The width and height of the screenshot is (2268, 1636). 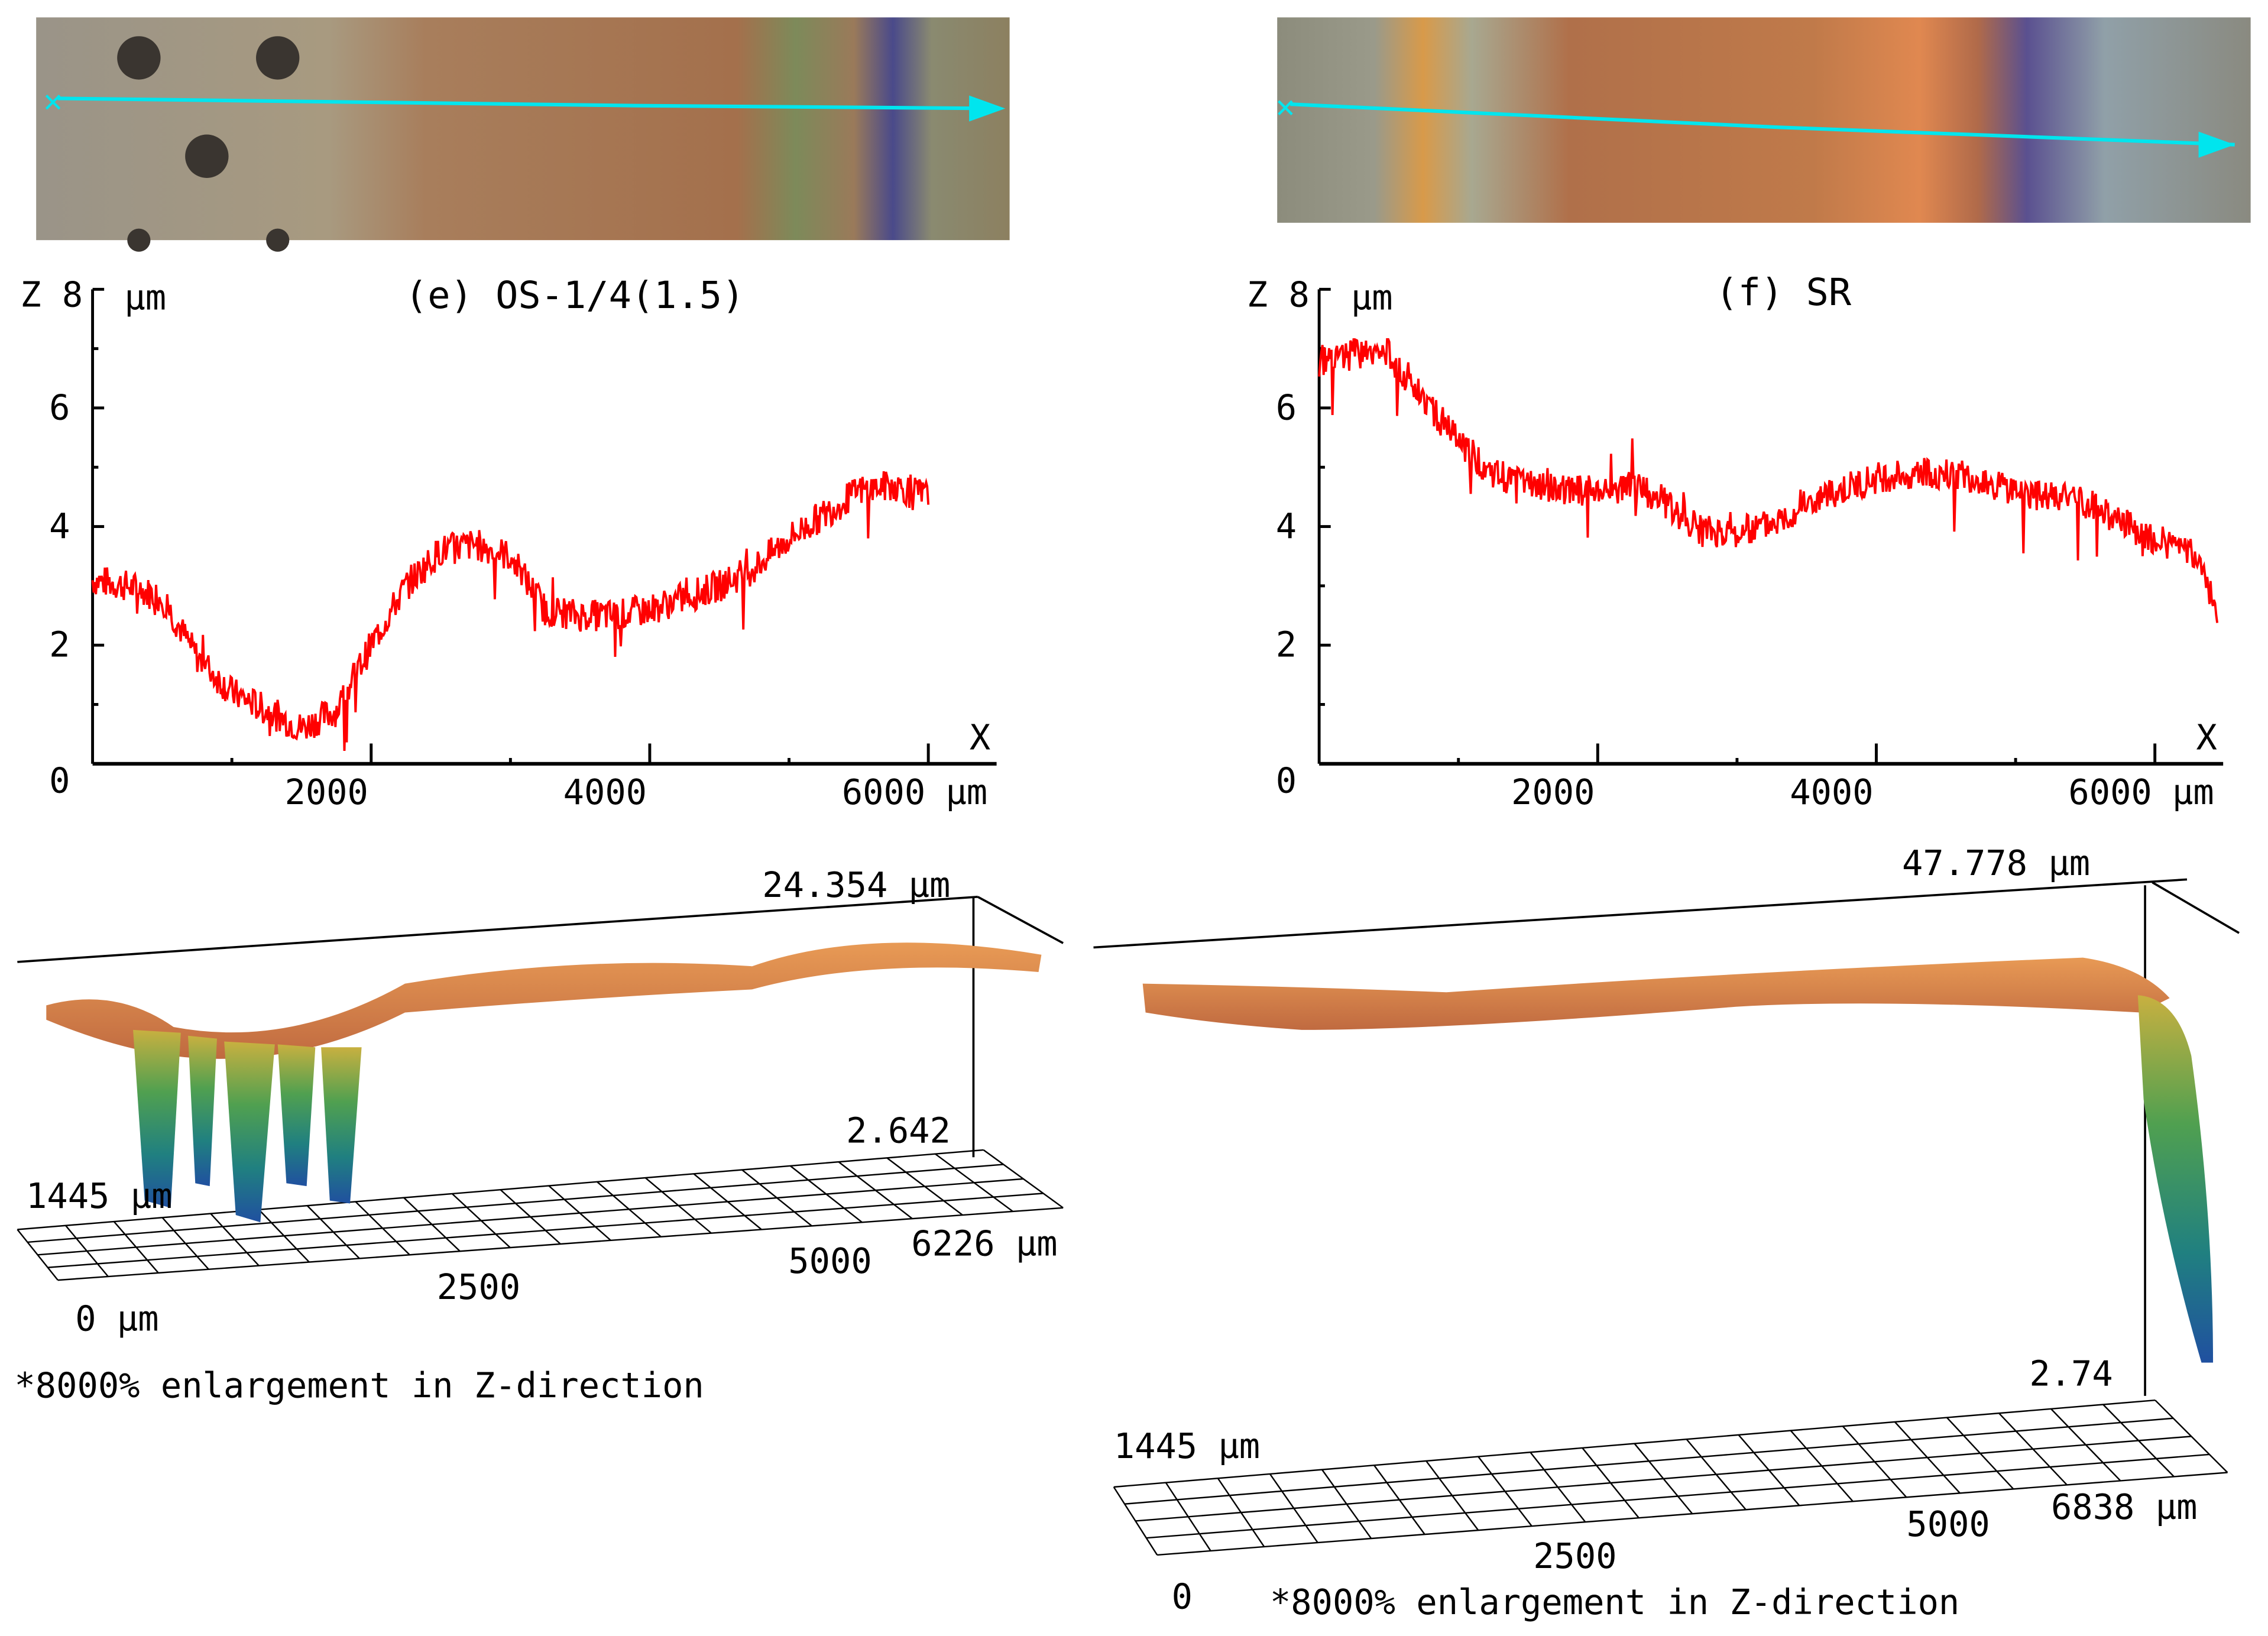 What do you see at coordinates (1783, 292) in the screenshot?
I see `chart-title-f: (f) SR` at bounding box center [1783, 292].